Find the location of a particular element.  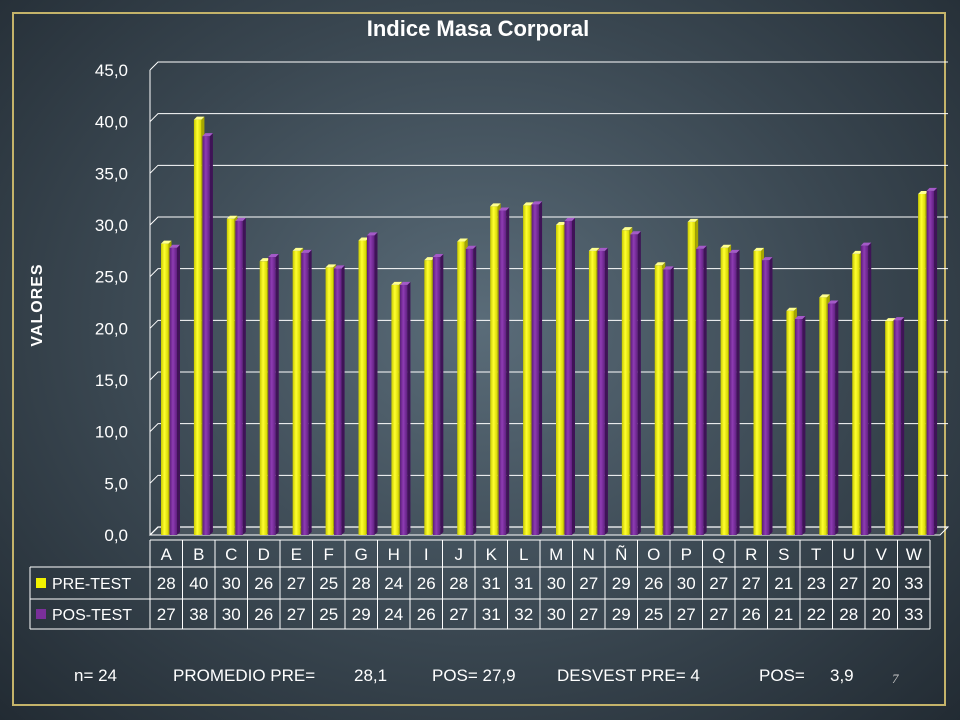

y-tick-label: 35,0 is located at coordinates (111, 173).